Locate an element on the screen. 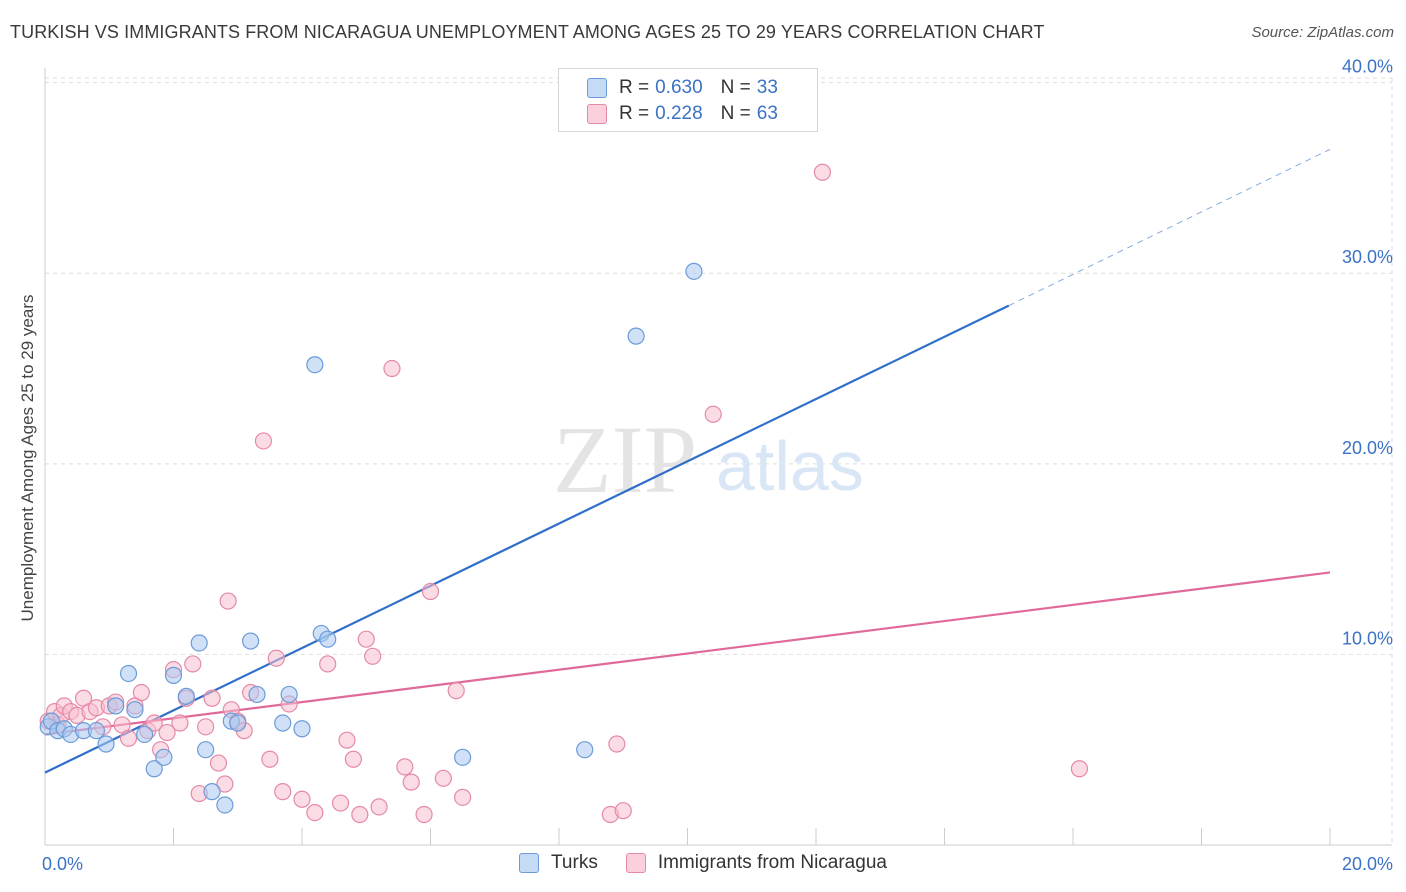  legend-r-value: 0.228 is located at coordinates (679, 113).